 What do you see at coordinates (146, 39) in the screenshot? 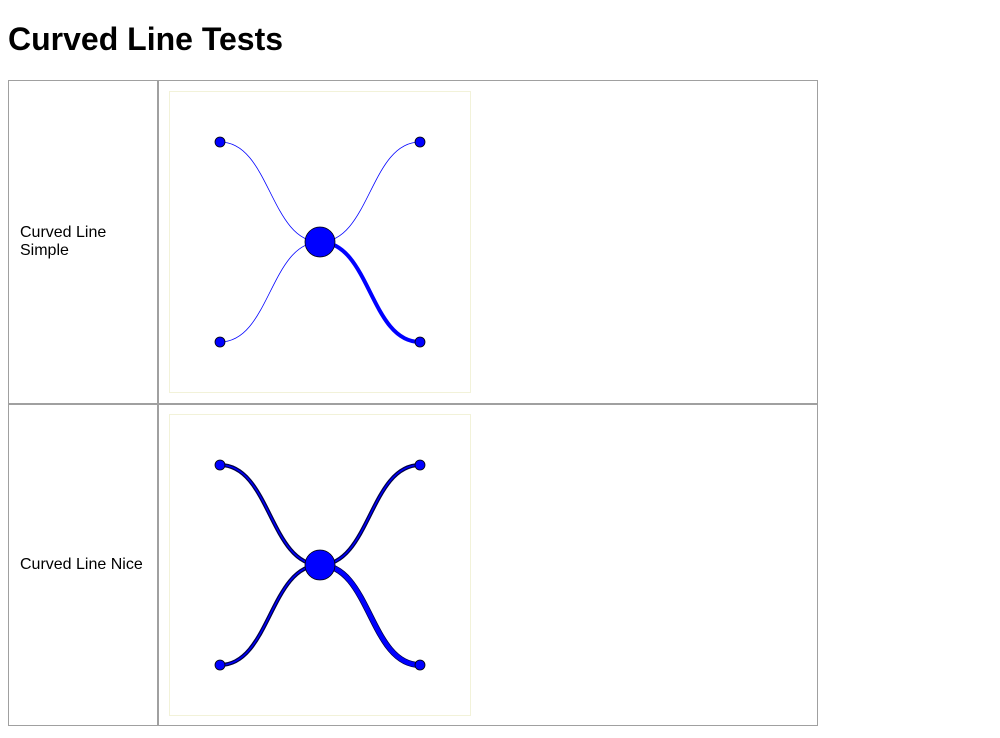
I see `page-title: Curved Line Tests` at bounding box center [146, 39].